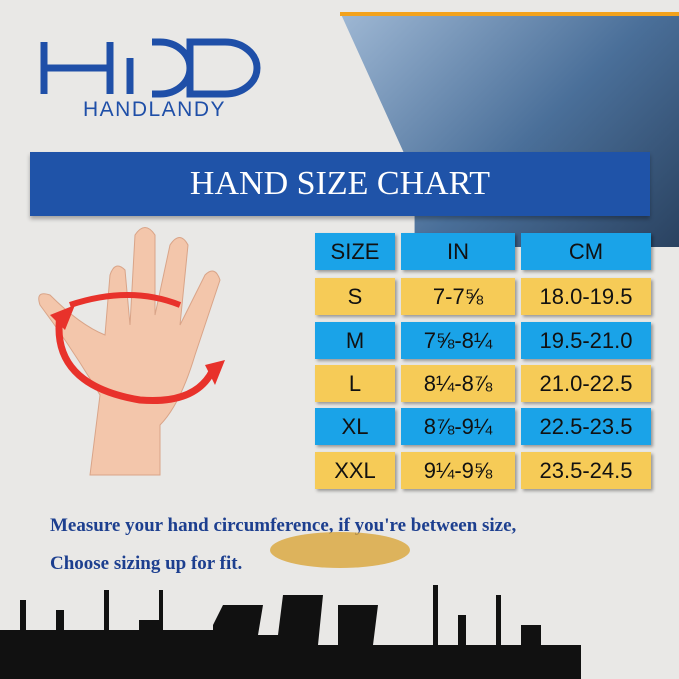 The image size is (679, 679). I want to click on table-cell: 8¼-8⅞, so click(458, 383).